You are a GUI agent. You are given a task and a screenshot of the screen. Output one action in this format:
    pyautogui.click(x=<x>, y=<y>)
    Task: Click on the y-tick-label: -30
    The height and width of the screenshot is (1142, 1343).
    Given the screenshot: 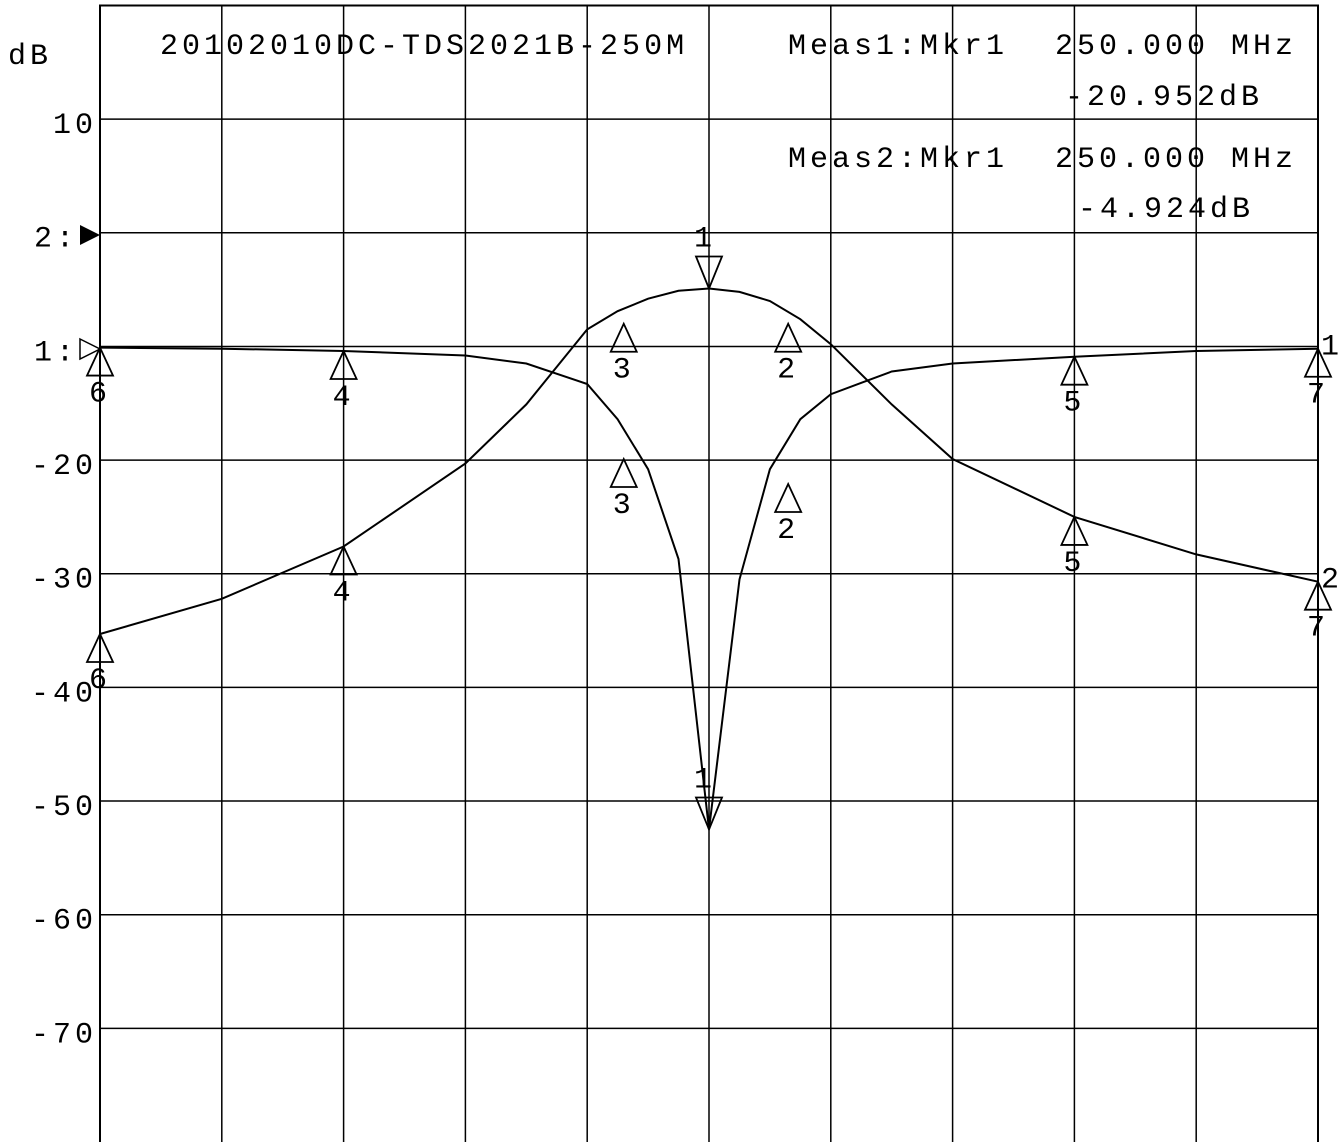 What is the action you would take?
    pyautogui.click(x=64, y=581)
    